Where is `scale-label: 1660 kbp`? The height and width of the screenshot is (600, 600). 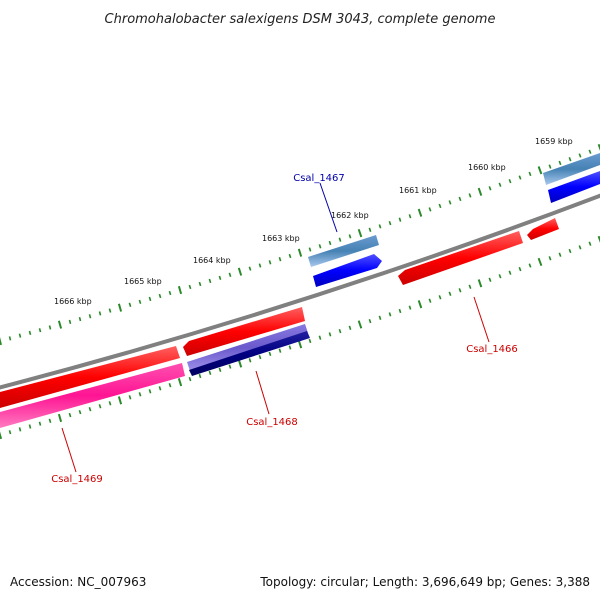
scale-label: 1660 kbp is located at coordinates (487, 167).